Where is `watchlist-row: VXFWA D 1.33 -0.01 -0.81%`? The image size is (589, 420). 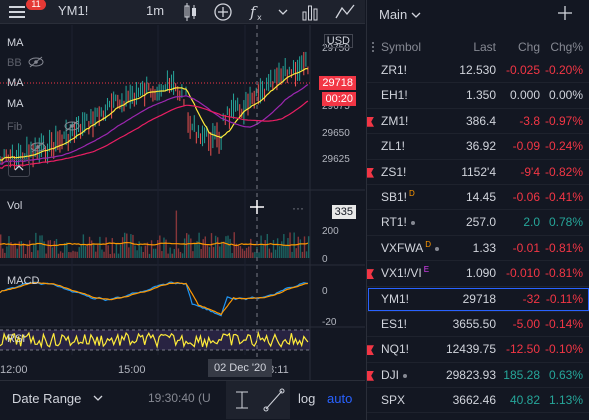
watchlist-row: VXFWA D 1.33 -0.01 -0.81% is located at coordinates (478, 249).